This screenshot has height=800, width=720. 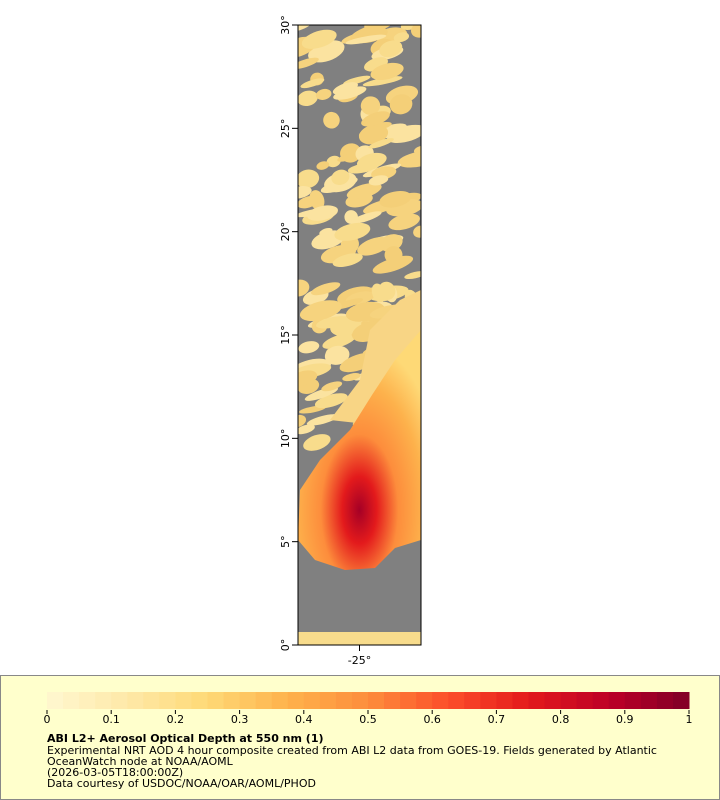 What do you see at coordinates (625, 719) in the screenshot?
I see `colorbar-tick-label: 0.9` at bounding box center [625, 719].